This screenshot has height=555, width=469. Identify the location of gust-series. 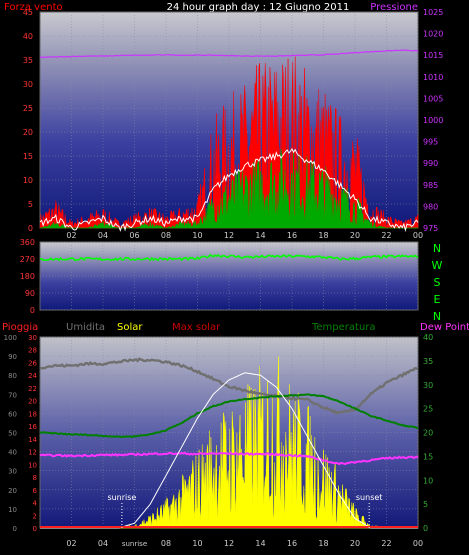
(229, 190).